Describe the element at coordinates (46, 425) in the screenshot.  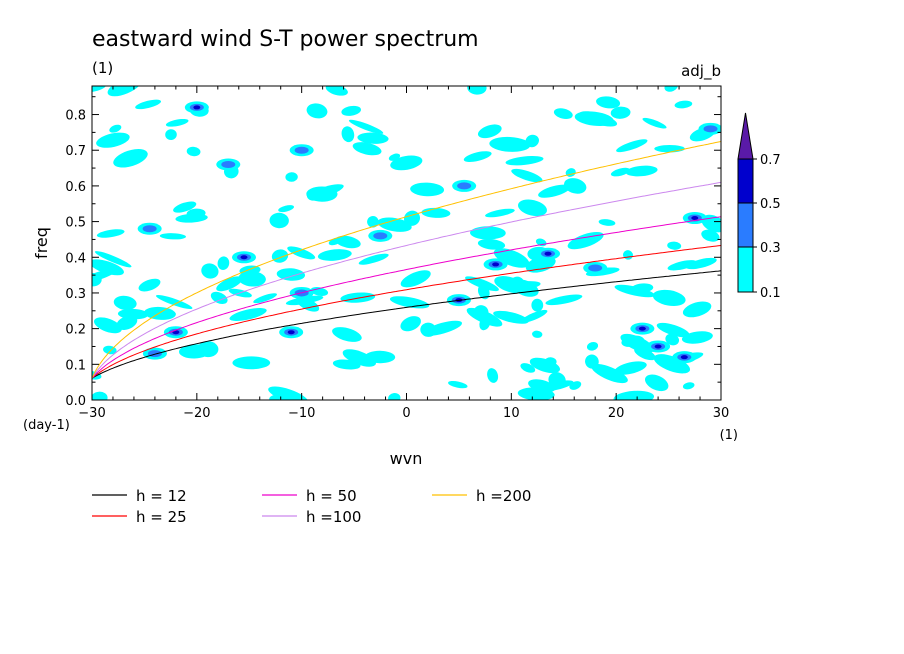
I see `y-unit-label: (day-1)` at that location.